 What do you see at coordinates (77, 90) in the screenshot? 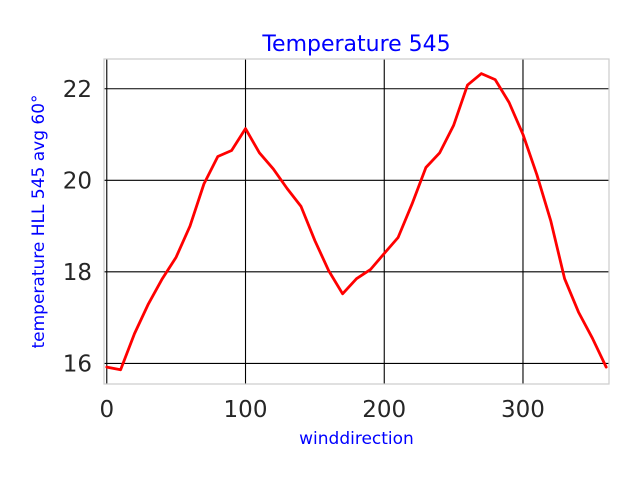
I see `y-tick-label: 22` at bounding box center [77, 90].